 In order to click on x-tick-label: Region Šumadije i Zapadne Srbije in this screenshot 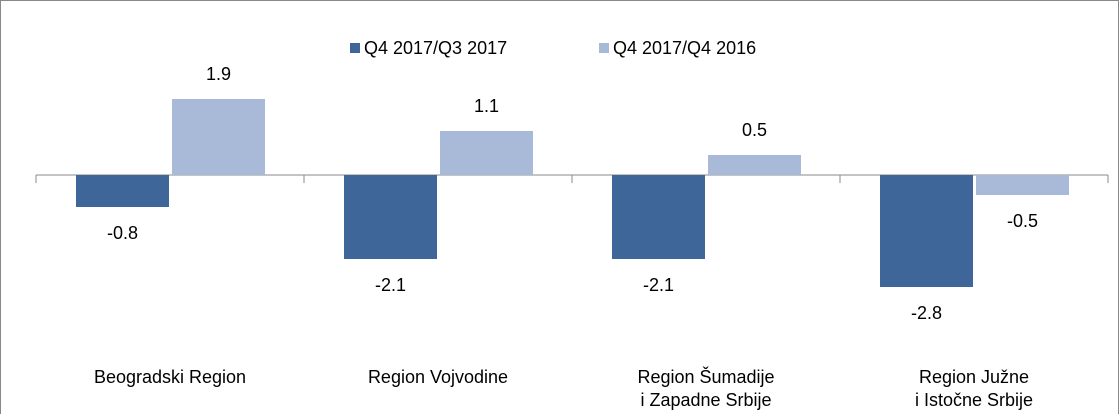, I will do `click(706, 388)`.